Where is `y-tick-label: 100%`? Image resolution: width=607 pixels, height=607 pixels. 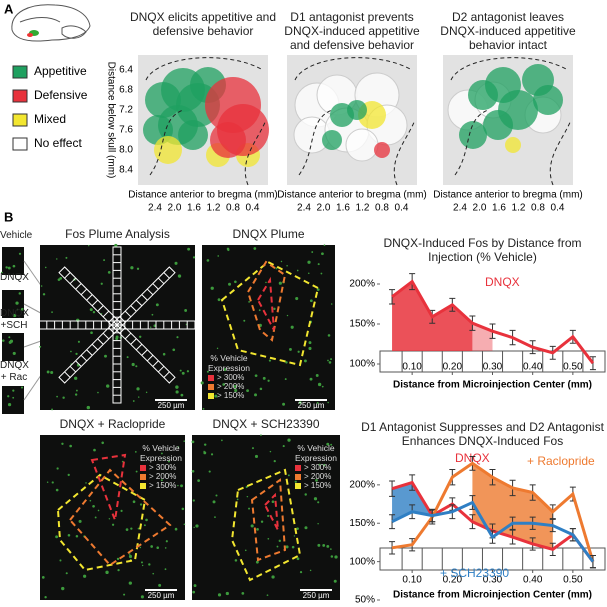
y-tick-label: 100% is located at coordinates (362, 561).